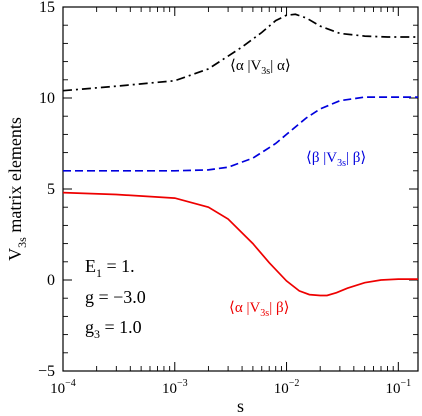 The width and height of the screenshot is (422, 416). What do you see at coordinates (51, 189) in the screenshot?
I see `y-tick-label: 5` at bounding box center [51, 189].